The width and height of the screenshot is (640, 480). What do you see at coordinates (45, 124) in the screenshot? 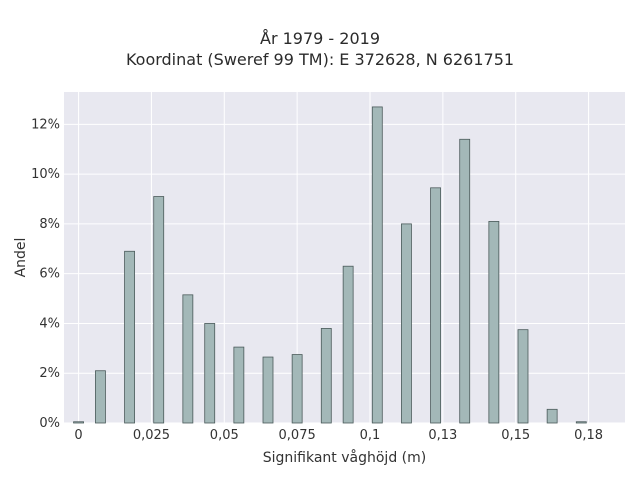
I see `y-tick-label: 12%` at bounding box center [45, 124].